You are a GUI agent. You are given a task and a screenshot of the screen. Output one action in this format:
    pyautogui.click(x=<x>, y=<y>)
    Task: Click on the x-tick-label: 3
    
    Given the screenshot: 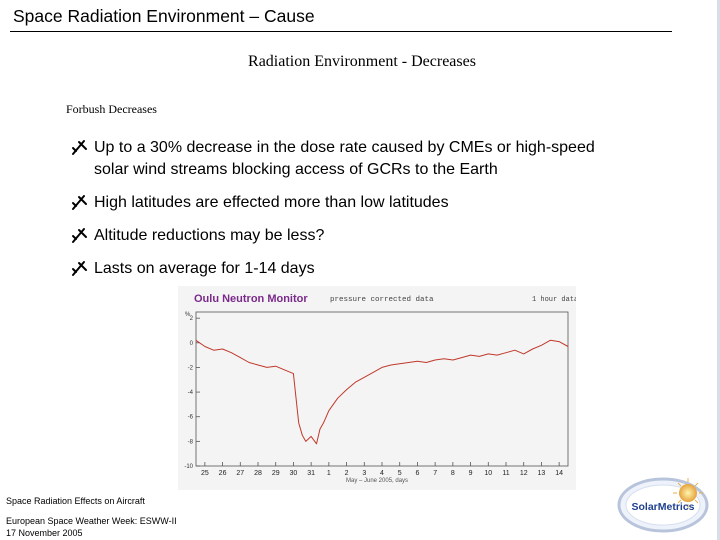 What is the action you would take?
    pyautogui.click(x=364, y=473)
    